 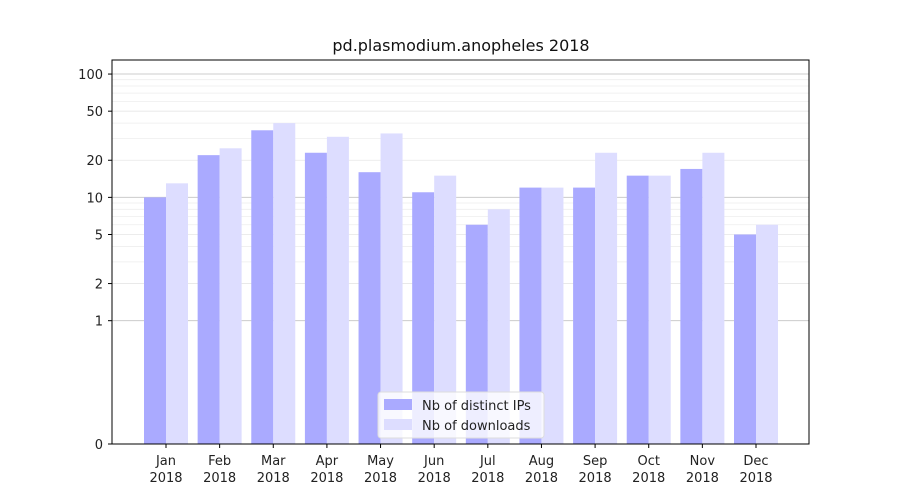 I want to click on x-tick-label: Sep 2018, so click(x=595, y=470).